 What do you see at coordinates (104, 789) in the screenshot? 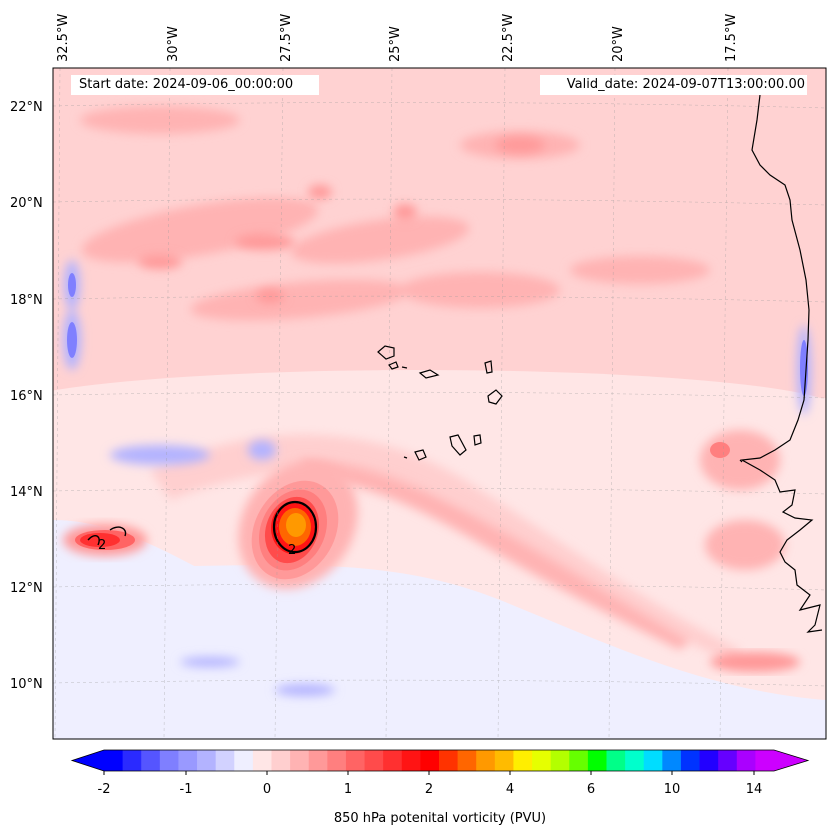
I see `colorbar-tick-label: -2` at bounding box center [104, 789].